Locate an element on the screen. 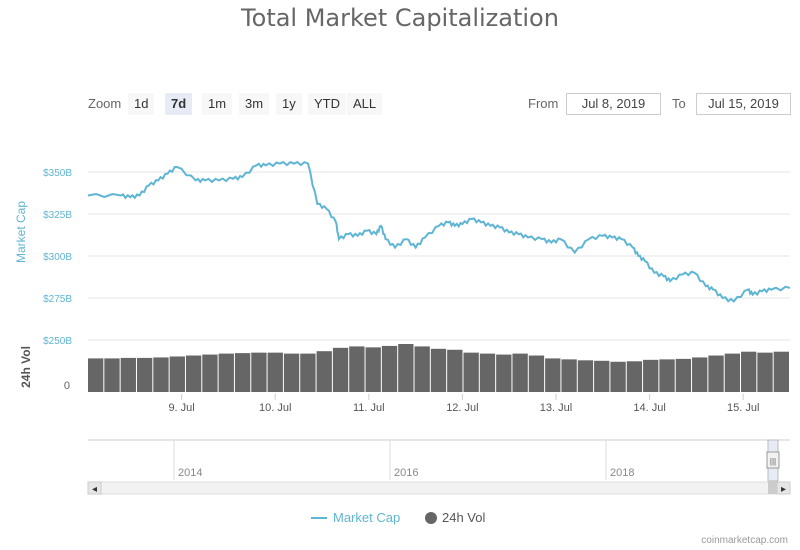  legend-market-cap-label: Market Cap is located at coordinates (366, 517).